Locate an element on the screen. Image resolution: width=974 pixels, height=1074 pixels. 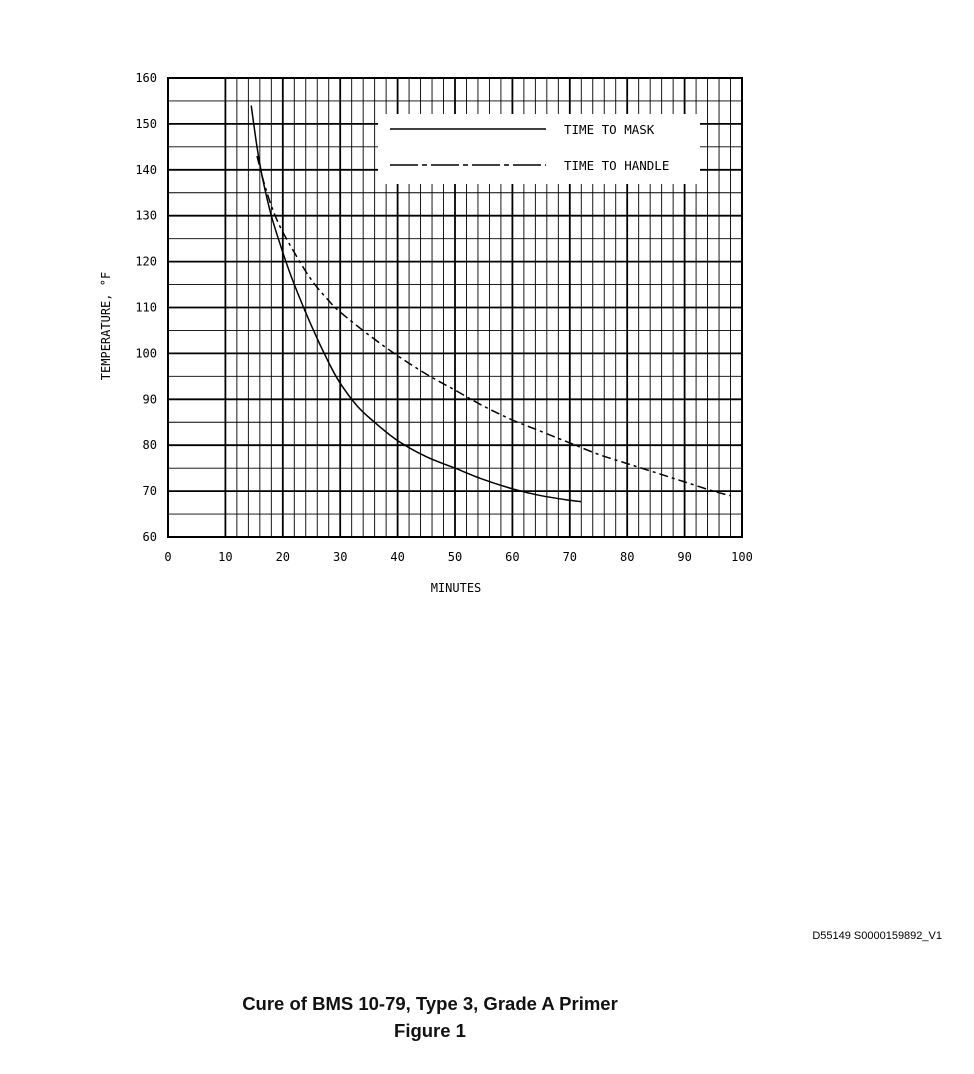
caption-figure-number: Figure 1 is located at coordinates (430, 1030).